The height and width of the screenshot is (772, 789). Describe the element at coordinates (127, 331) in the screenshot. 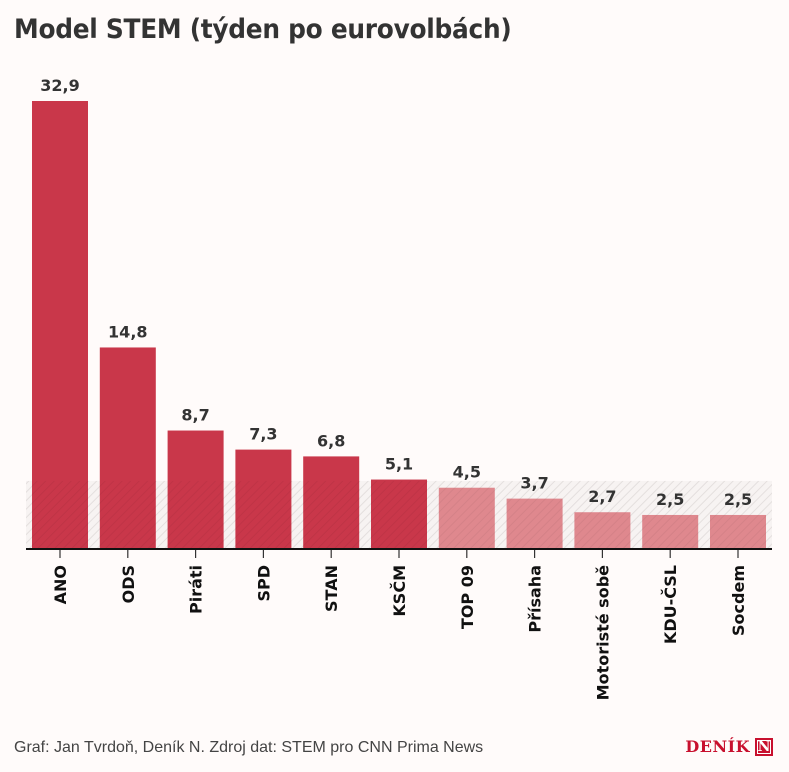

I see `value-label: 14,8` at that location.